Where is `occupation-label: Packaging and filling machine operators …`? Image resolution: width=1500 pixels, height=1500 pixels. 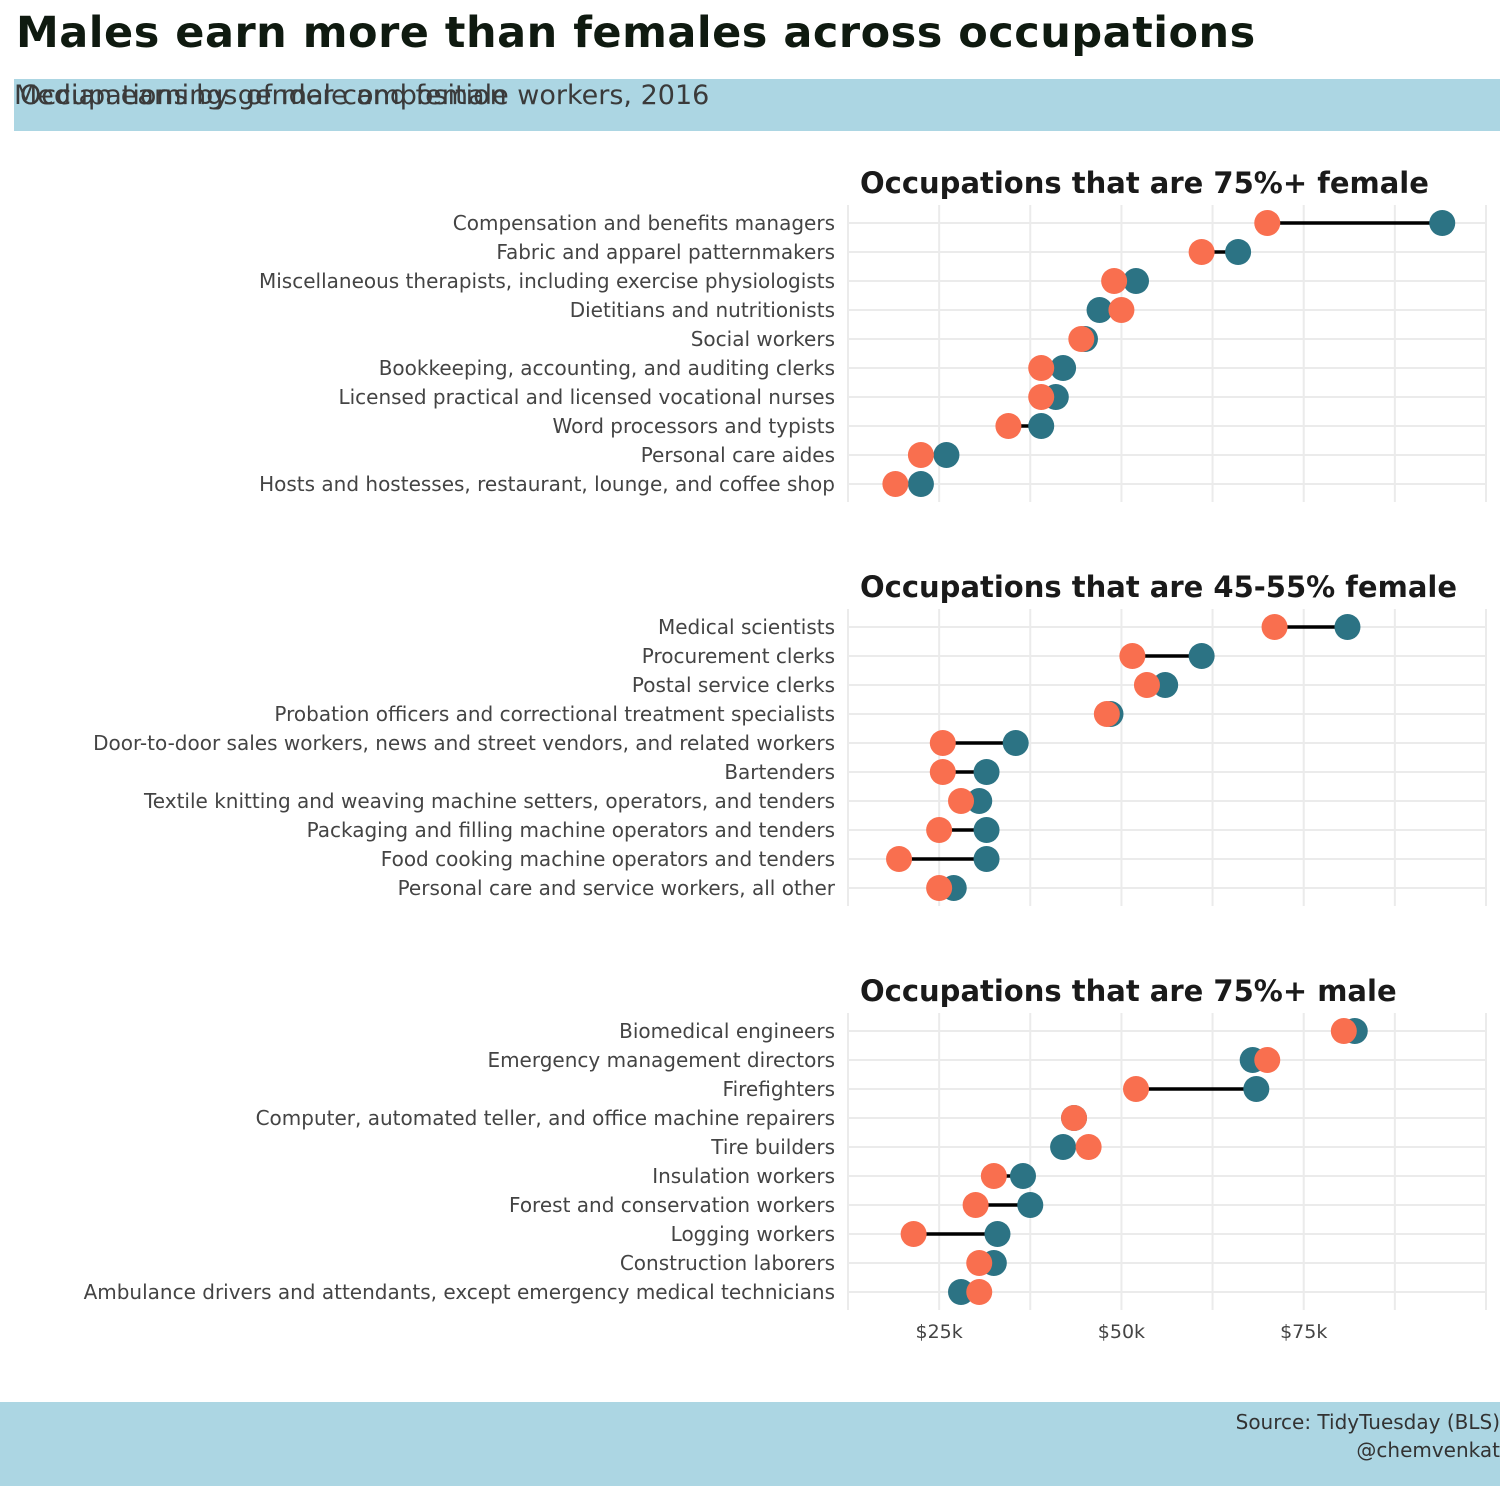
occupation-label: Packaging and filling machine operators … is located at coordinates (571, 830).